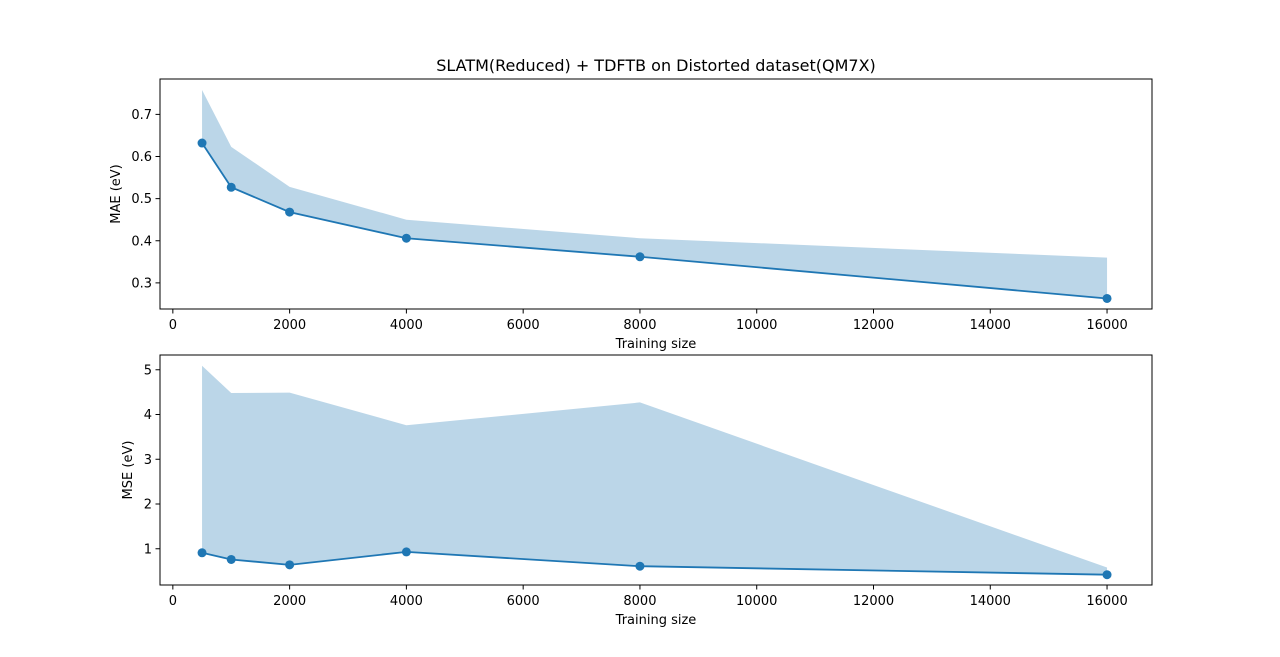 This screenshot has height=657, width=1280. Describe the element at coordinates (141, 199) in the screenshot. I see `mae-y-tick-label: 0.5` at that location.